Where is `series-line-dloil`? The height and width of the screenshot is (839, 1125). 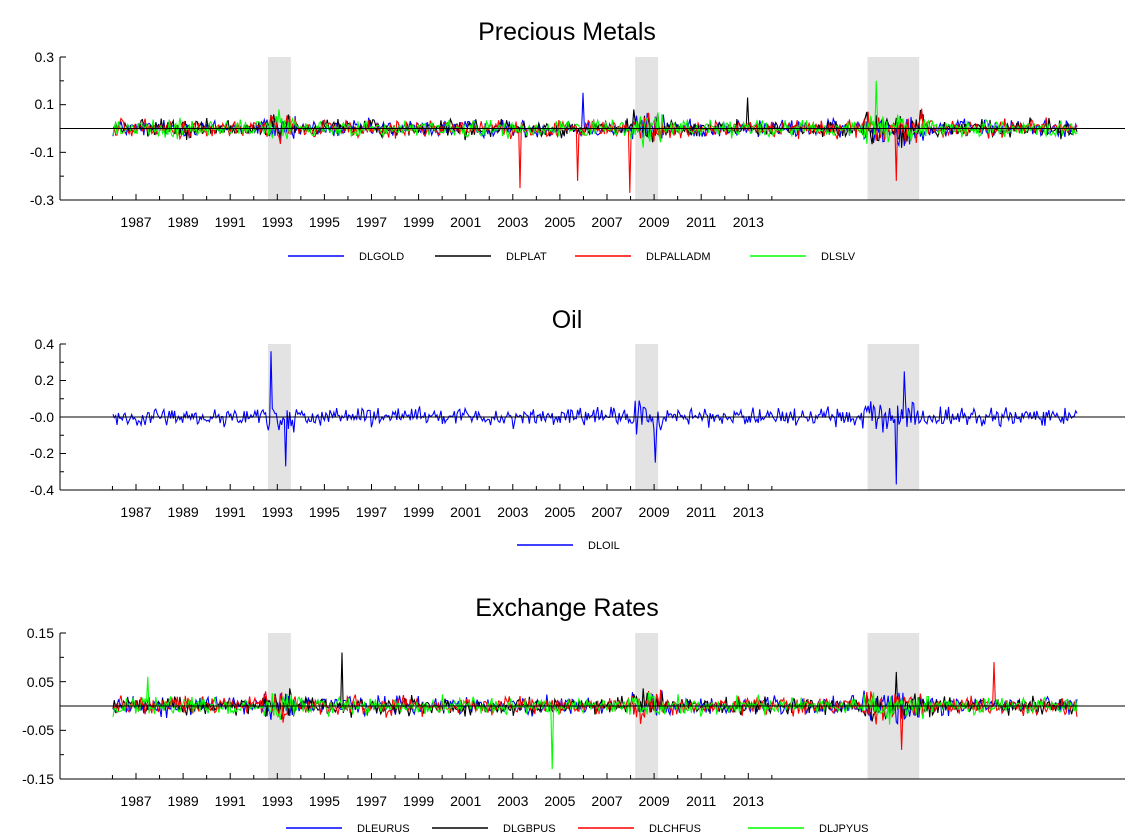 series-line-dloil is located at coordinates (595, 418).